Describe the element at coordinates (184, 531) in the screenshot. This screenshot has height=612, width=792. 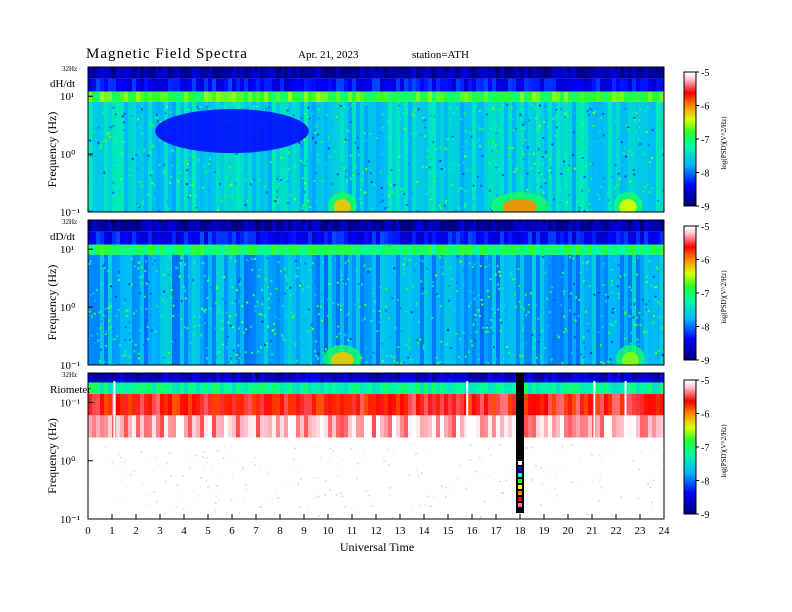
I see `x-tick-label: 4` at that location.